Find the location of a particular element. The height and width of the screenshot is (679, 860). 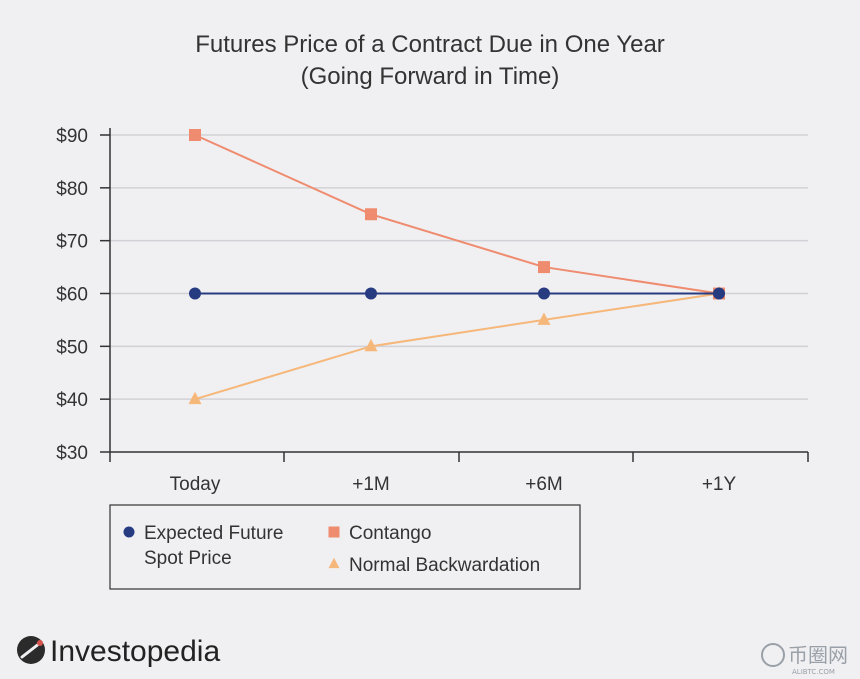

x-tick-label: +1Y is located at coordinates (719, 484).